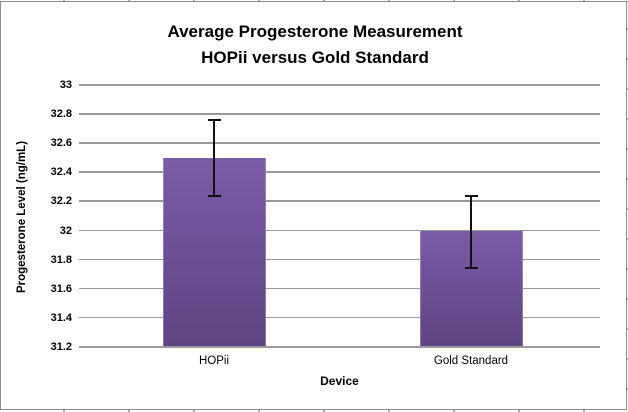 The width and height of the screenshot is (628, 412). What do you see at coordinates (314, 410) in the screenshot?
I see `sheet-column-gridlines-bottom` at bounding box center [314, 410].